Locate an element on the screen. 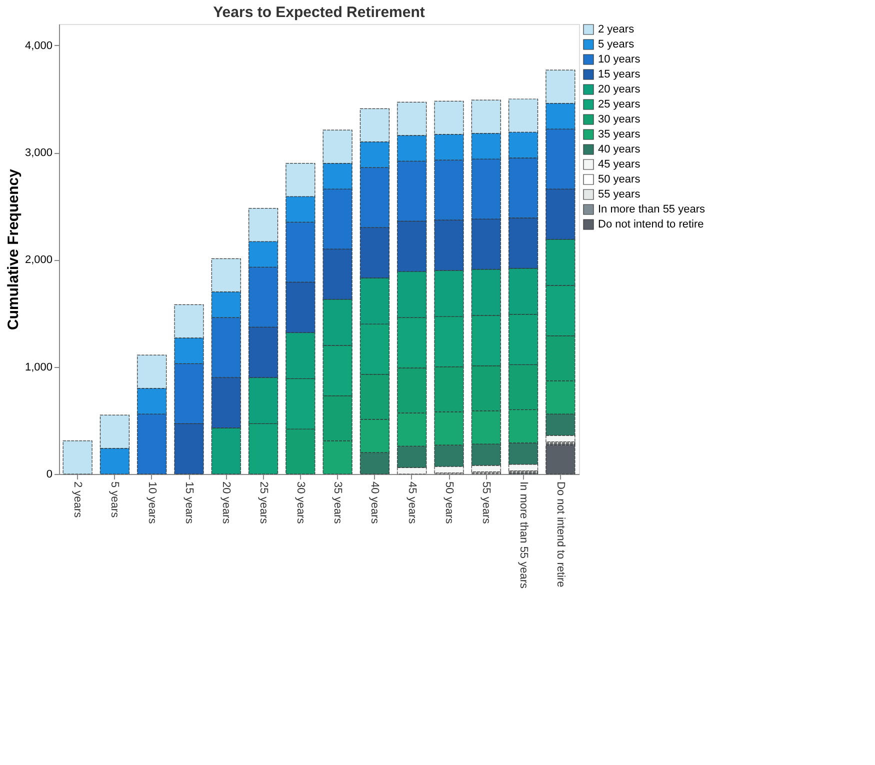  x-tick-label: 50 years is located at coordinates (449, 503).